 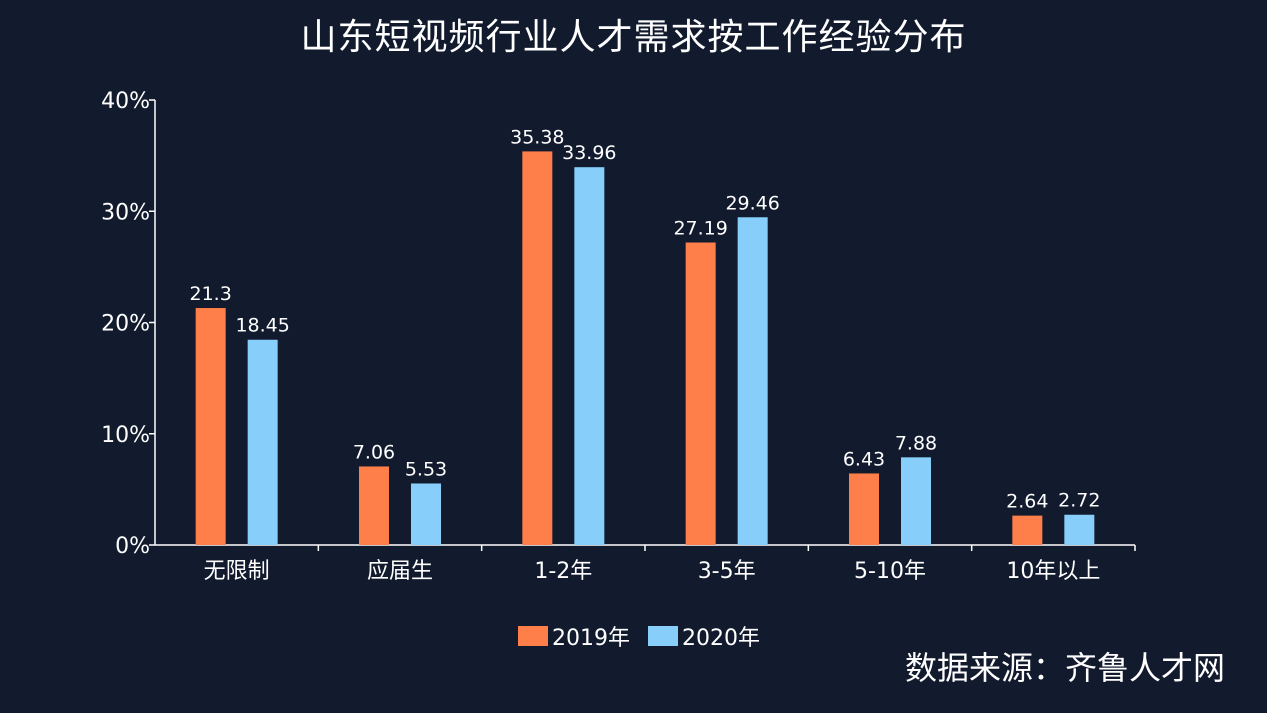 What do you see at coordinates (262, 326) in the screenshot?
I see `data-label: 18.45` at bounding box center [262, 326].